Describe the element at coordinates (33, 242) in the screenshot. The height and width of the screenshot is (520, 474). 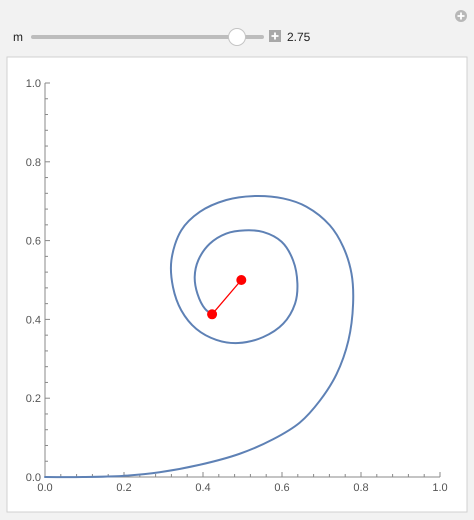
I see `y-tick-label: 0.6` at that location.